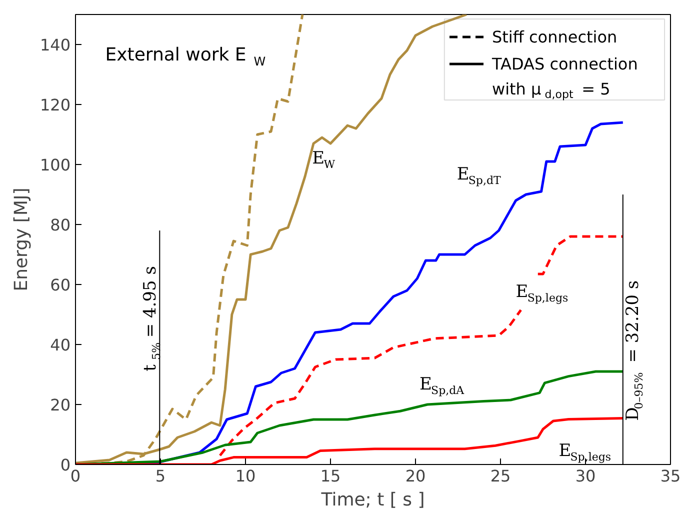  Describe the element at coordinates (60, 285) in the screenshot. I see `y-tick-label: 60` at that location.